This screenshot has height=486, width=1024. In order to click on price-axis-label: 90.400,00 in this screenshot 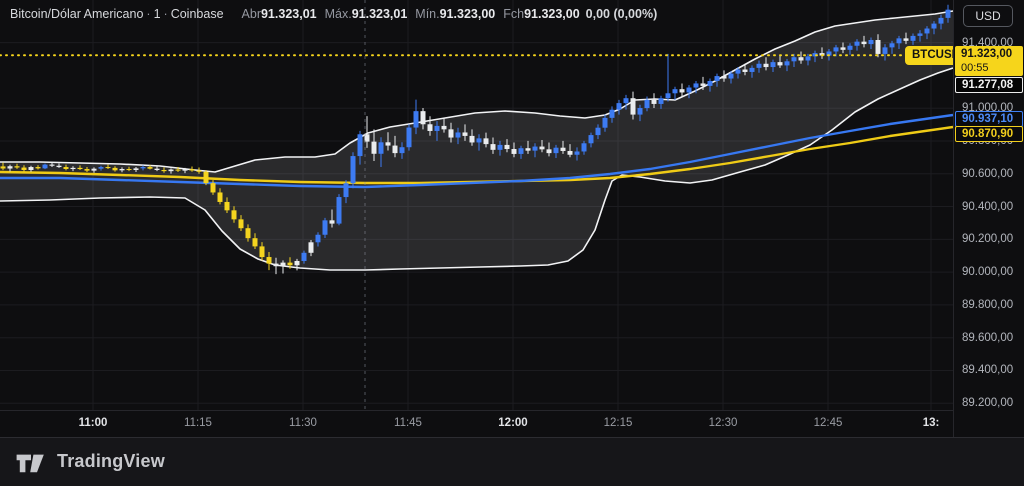, I will do `click(988, 206)`.